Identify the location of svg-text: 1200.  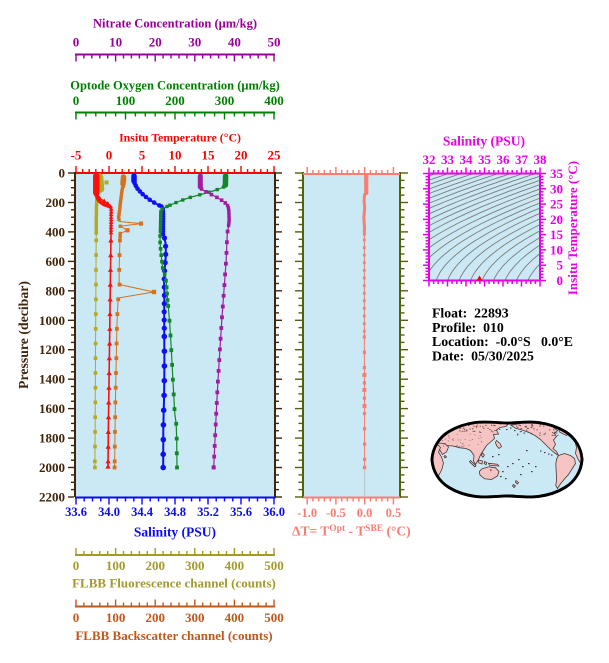
(52, 349).